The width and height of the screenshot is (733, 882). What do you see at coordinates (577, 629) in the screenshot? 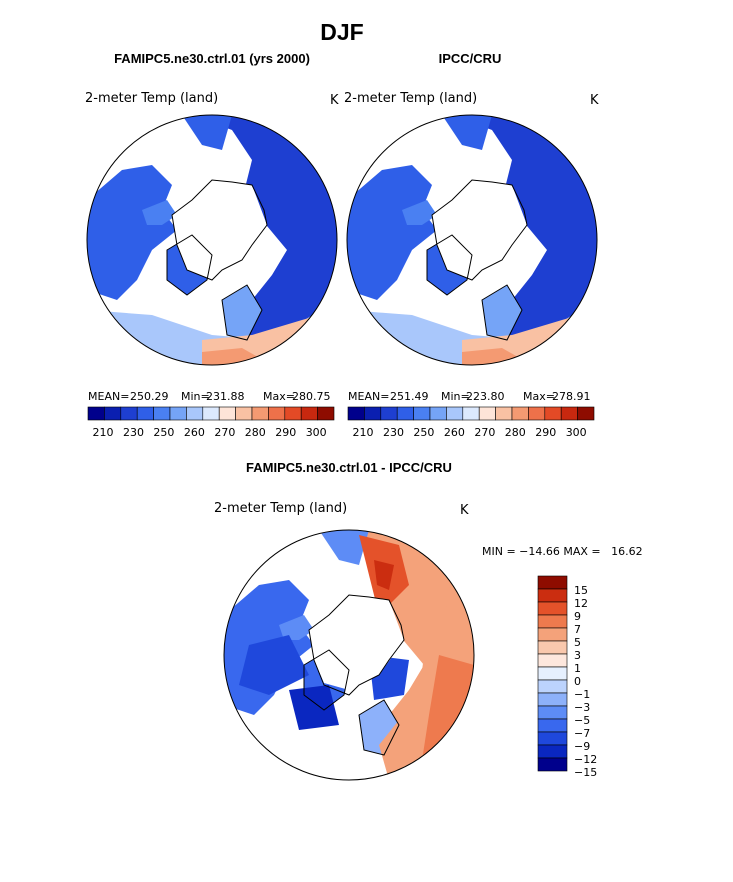
I see `colorbar-tick-label: 7` at bounding box center [577, 629].